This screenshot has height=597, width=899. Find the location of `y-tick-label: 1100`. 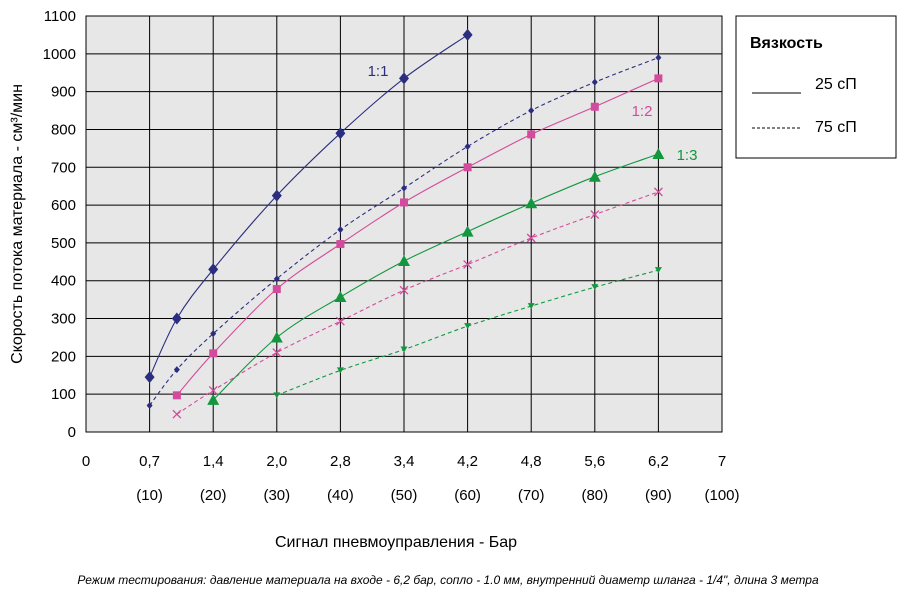

y-tick-label: 1100 is located at coordinates (60, 16).